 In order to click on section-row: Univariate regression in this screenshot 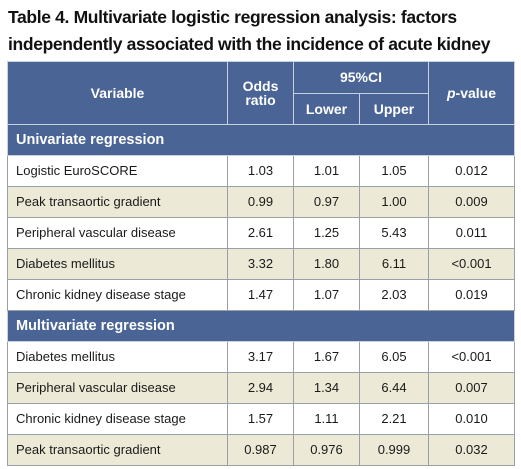, I will do `click(261, 140)`.